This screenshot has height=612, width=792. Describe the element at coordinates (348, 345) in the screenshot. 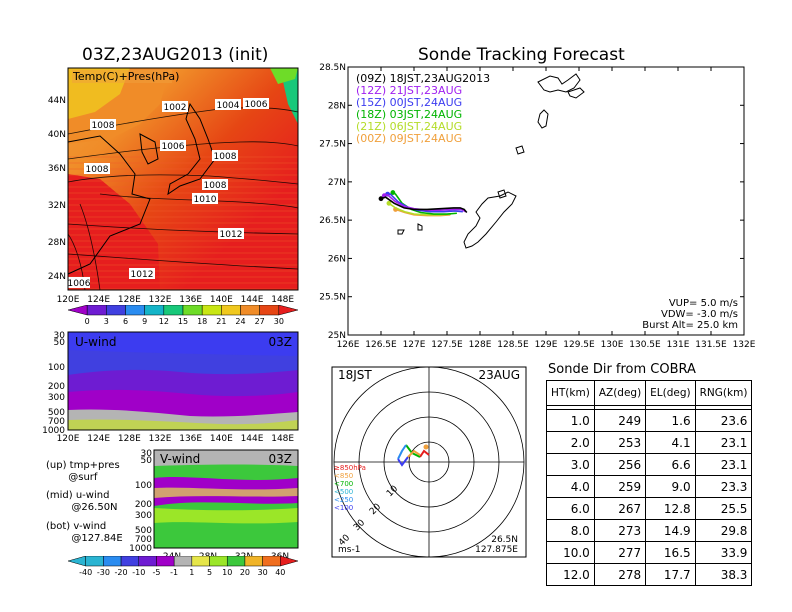

I see `x-tick-label: 126E` at that location.